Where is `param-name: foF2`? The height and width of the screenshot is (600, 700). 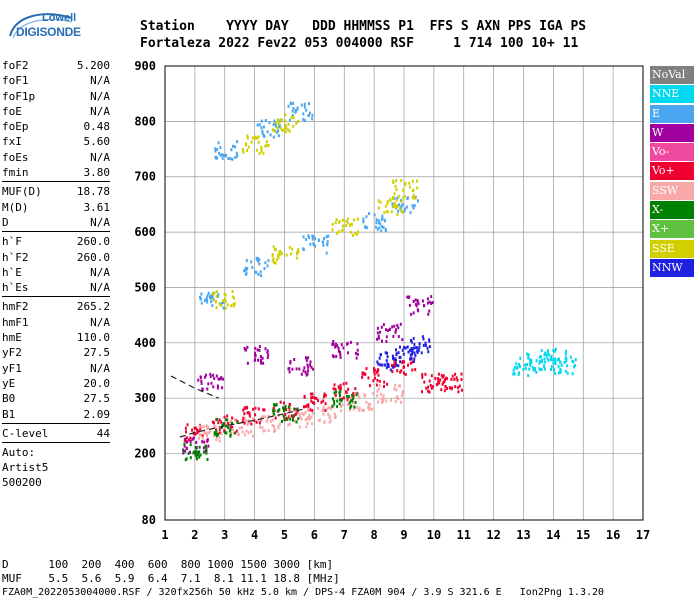
param-name: foF2 is located at coordinates (15, 65).